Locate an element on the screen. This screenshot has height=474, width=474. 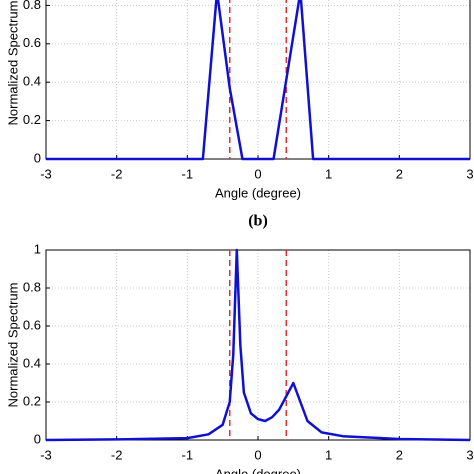
caption: (b) is located at coordinates (258, 221).